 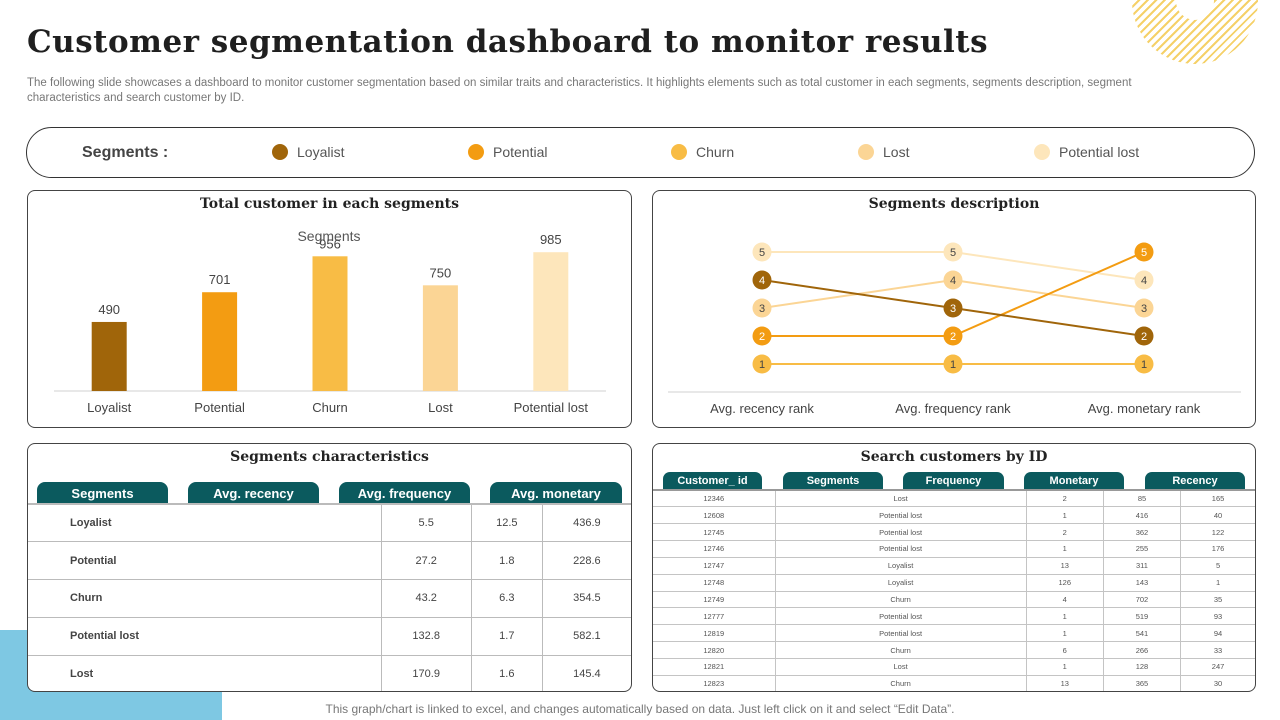 What do you see at coordinates (762, 408) in the screenshot?
I see `x-tick-label: Avg. recency rank` at bounding box center [762, 408].